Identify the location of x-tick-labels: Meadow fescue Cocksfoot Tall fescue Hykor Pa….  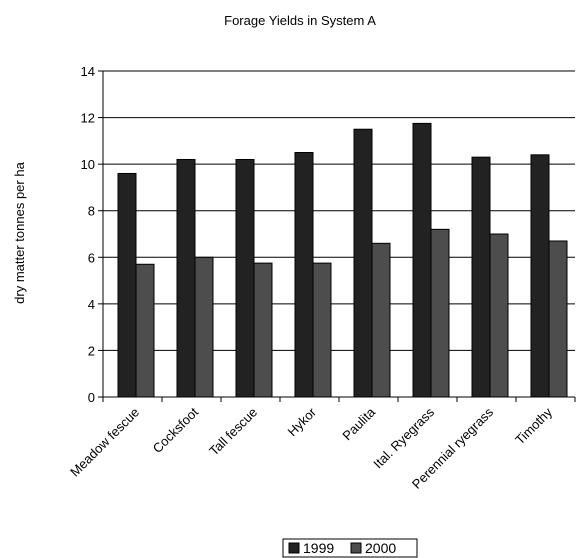
(311, 448).